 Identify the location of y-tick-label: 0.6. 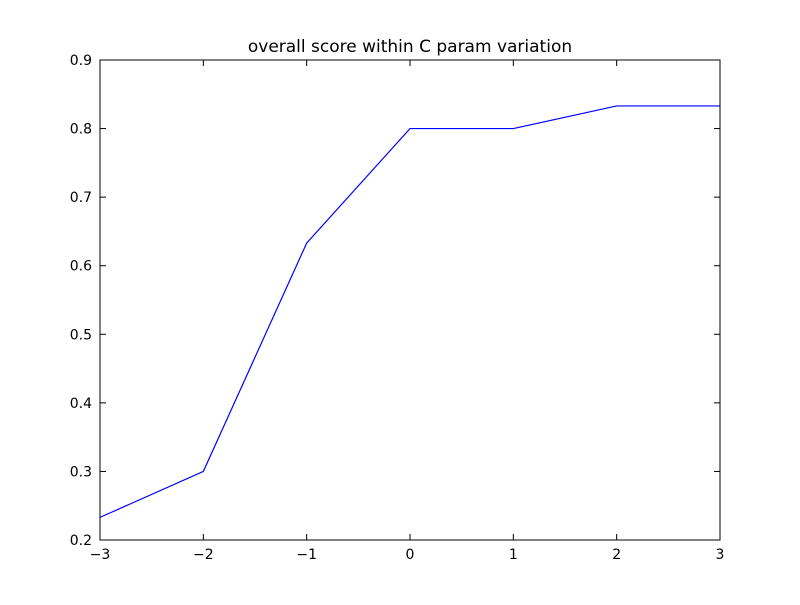
(81, 267).